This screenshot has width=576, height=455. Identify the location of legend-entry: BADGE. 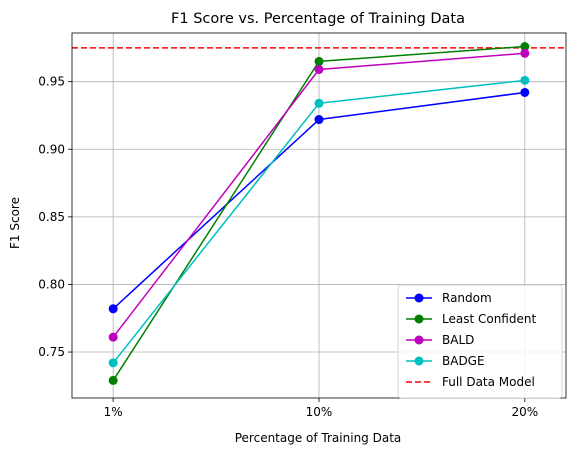
(445, 361).